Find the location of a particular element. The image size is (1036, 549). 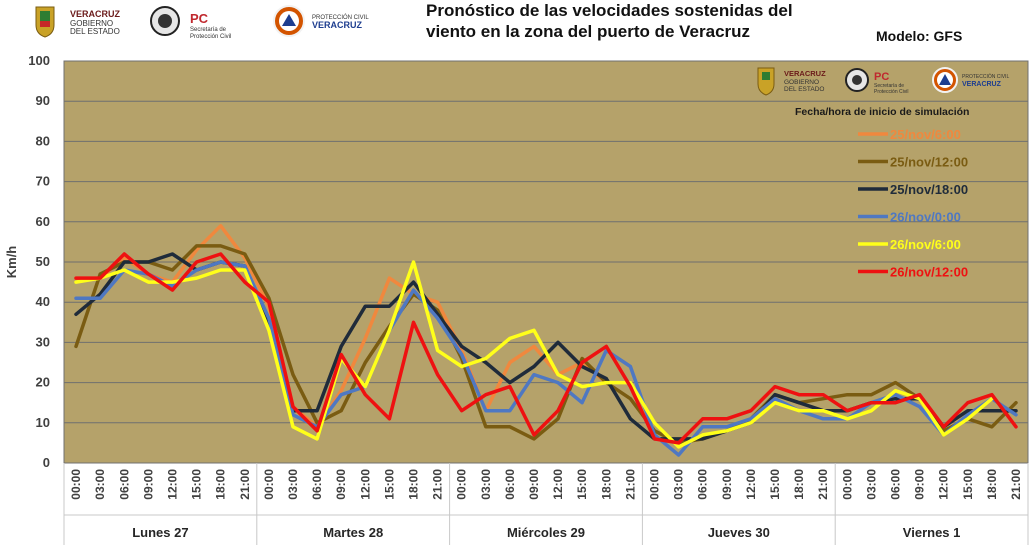

legend-label: 26/nov/0:00 is located at coordinates (925, 217).